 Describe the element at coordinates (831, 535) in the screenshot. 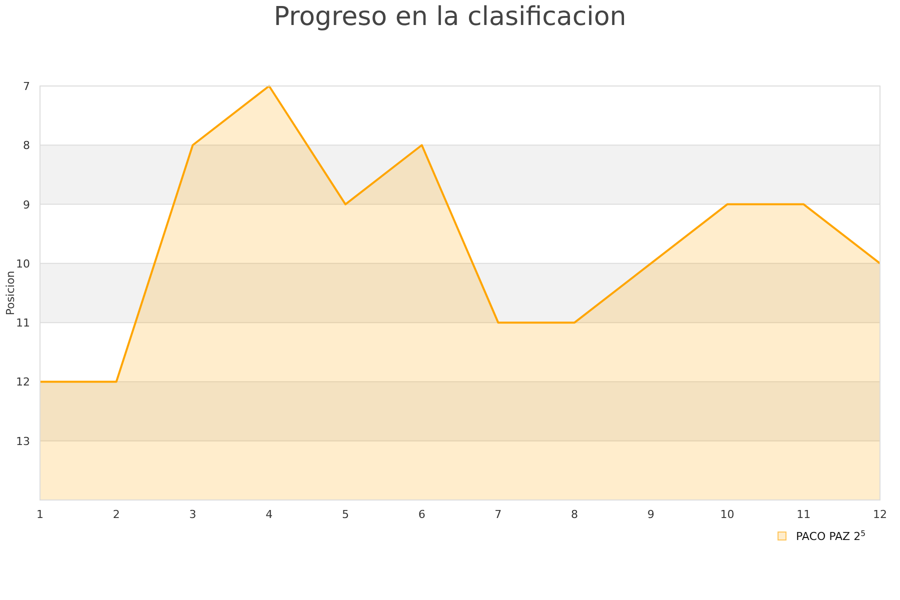

I see `legend-label: PACO PAZ 2$^{5}$` at that location.